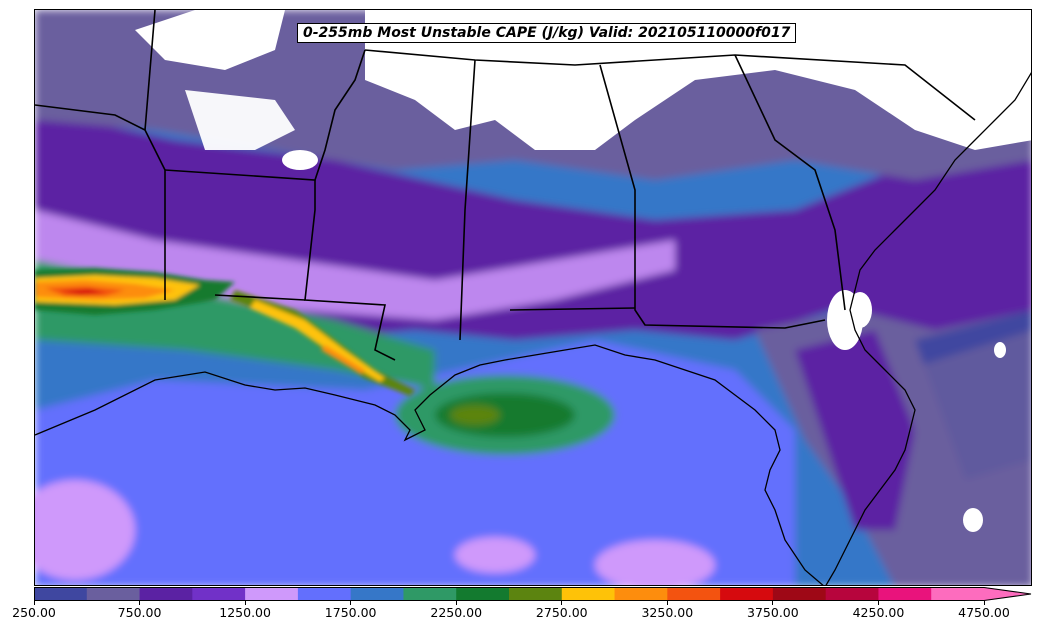 This screenshot has width=1042, height=633. I want to click on cape-high-core, so click(225, 332).